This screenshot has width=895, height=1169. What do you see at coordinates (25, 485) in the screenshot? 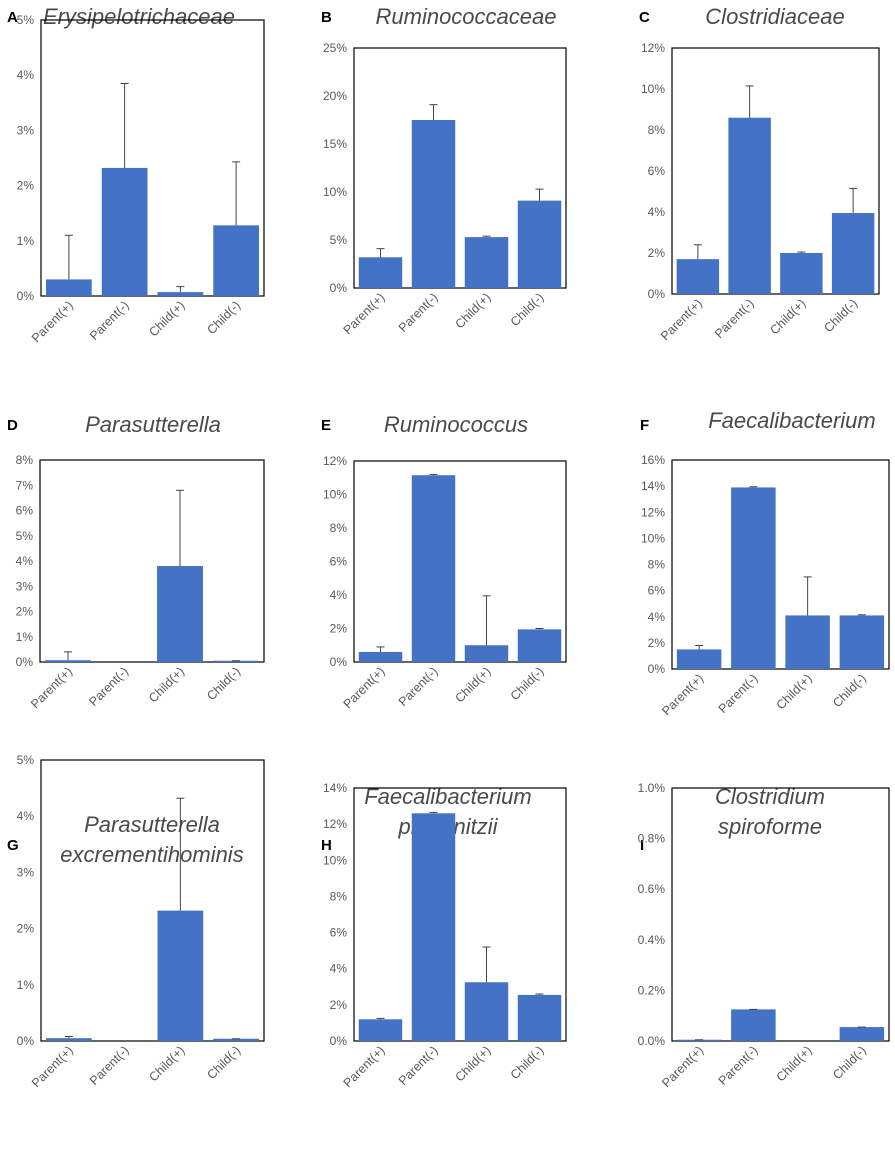
I see `y-tick-label: 7%` at bounding box center [25, 485].